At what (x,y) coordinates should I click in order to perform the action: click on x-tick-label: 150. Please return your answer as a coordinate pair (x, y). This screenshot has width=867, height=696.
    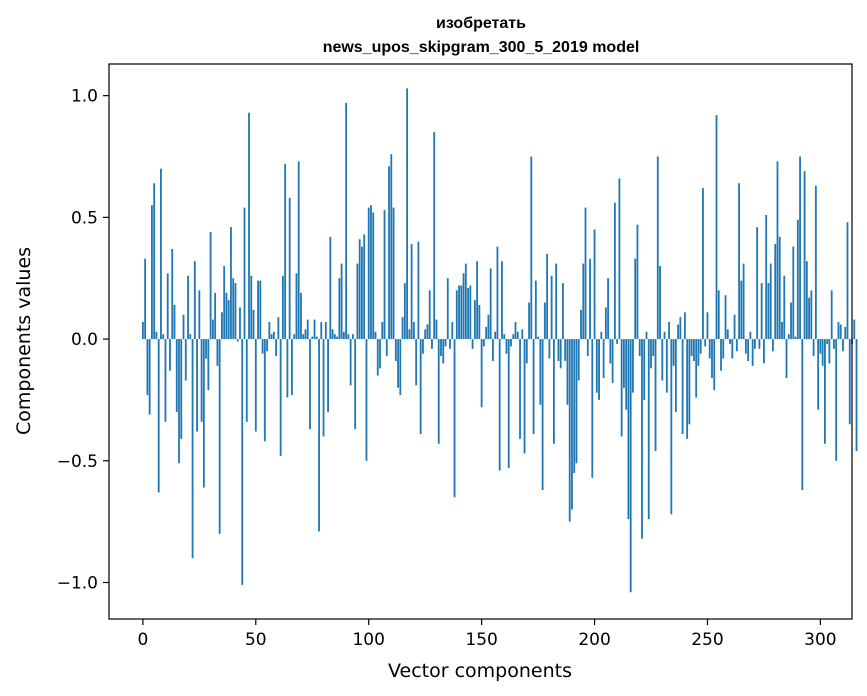
    Looking at the image, I should click on (481, 640).